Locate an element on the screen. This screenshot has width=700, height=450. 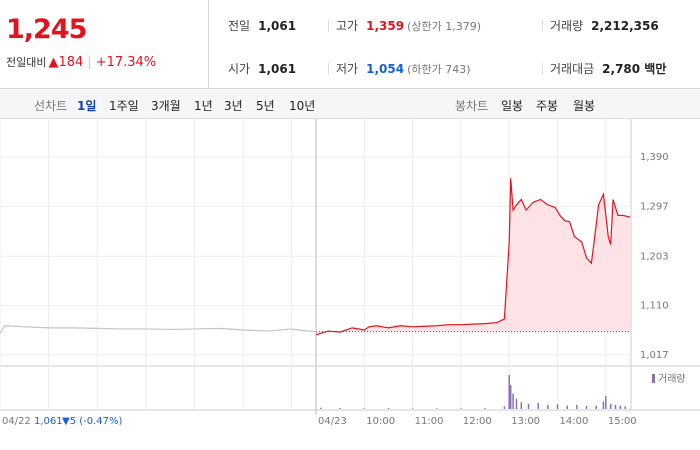
y-tick-label: 1,297 is located at coordinates (654, 206).